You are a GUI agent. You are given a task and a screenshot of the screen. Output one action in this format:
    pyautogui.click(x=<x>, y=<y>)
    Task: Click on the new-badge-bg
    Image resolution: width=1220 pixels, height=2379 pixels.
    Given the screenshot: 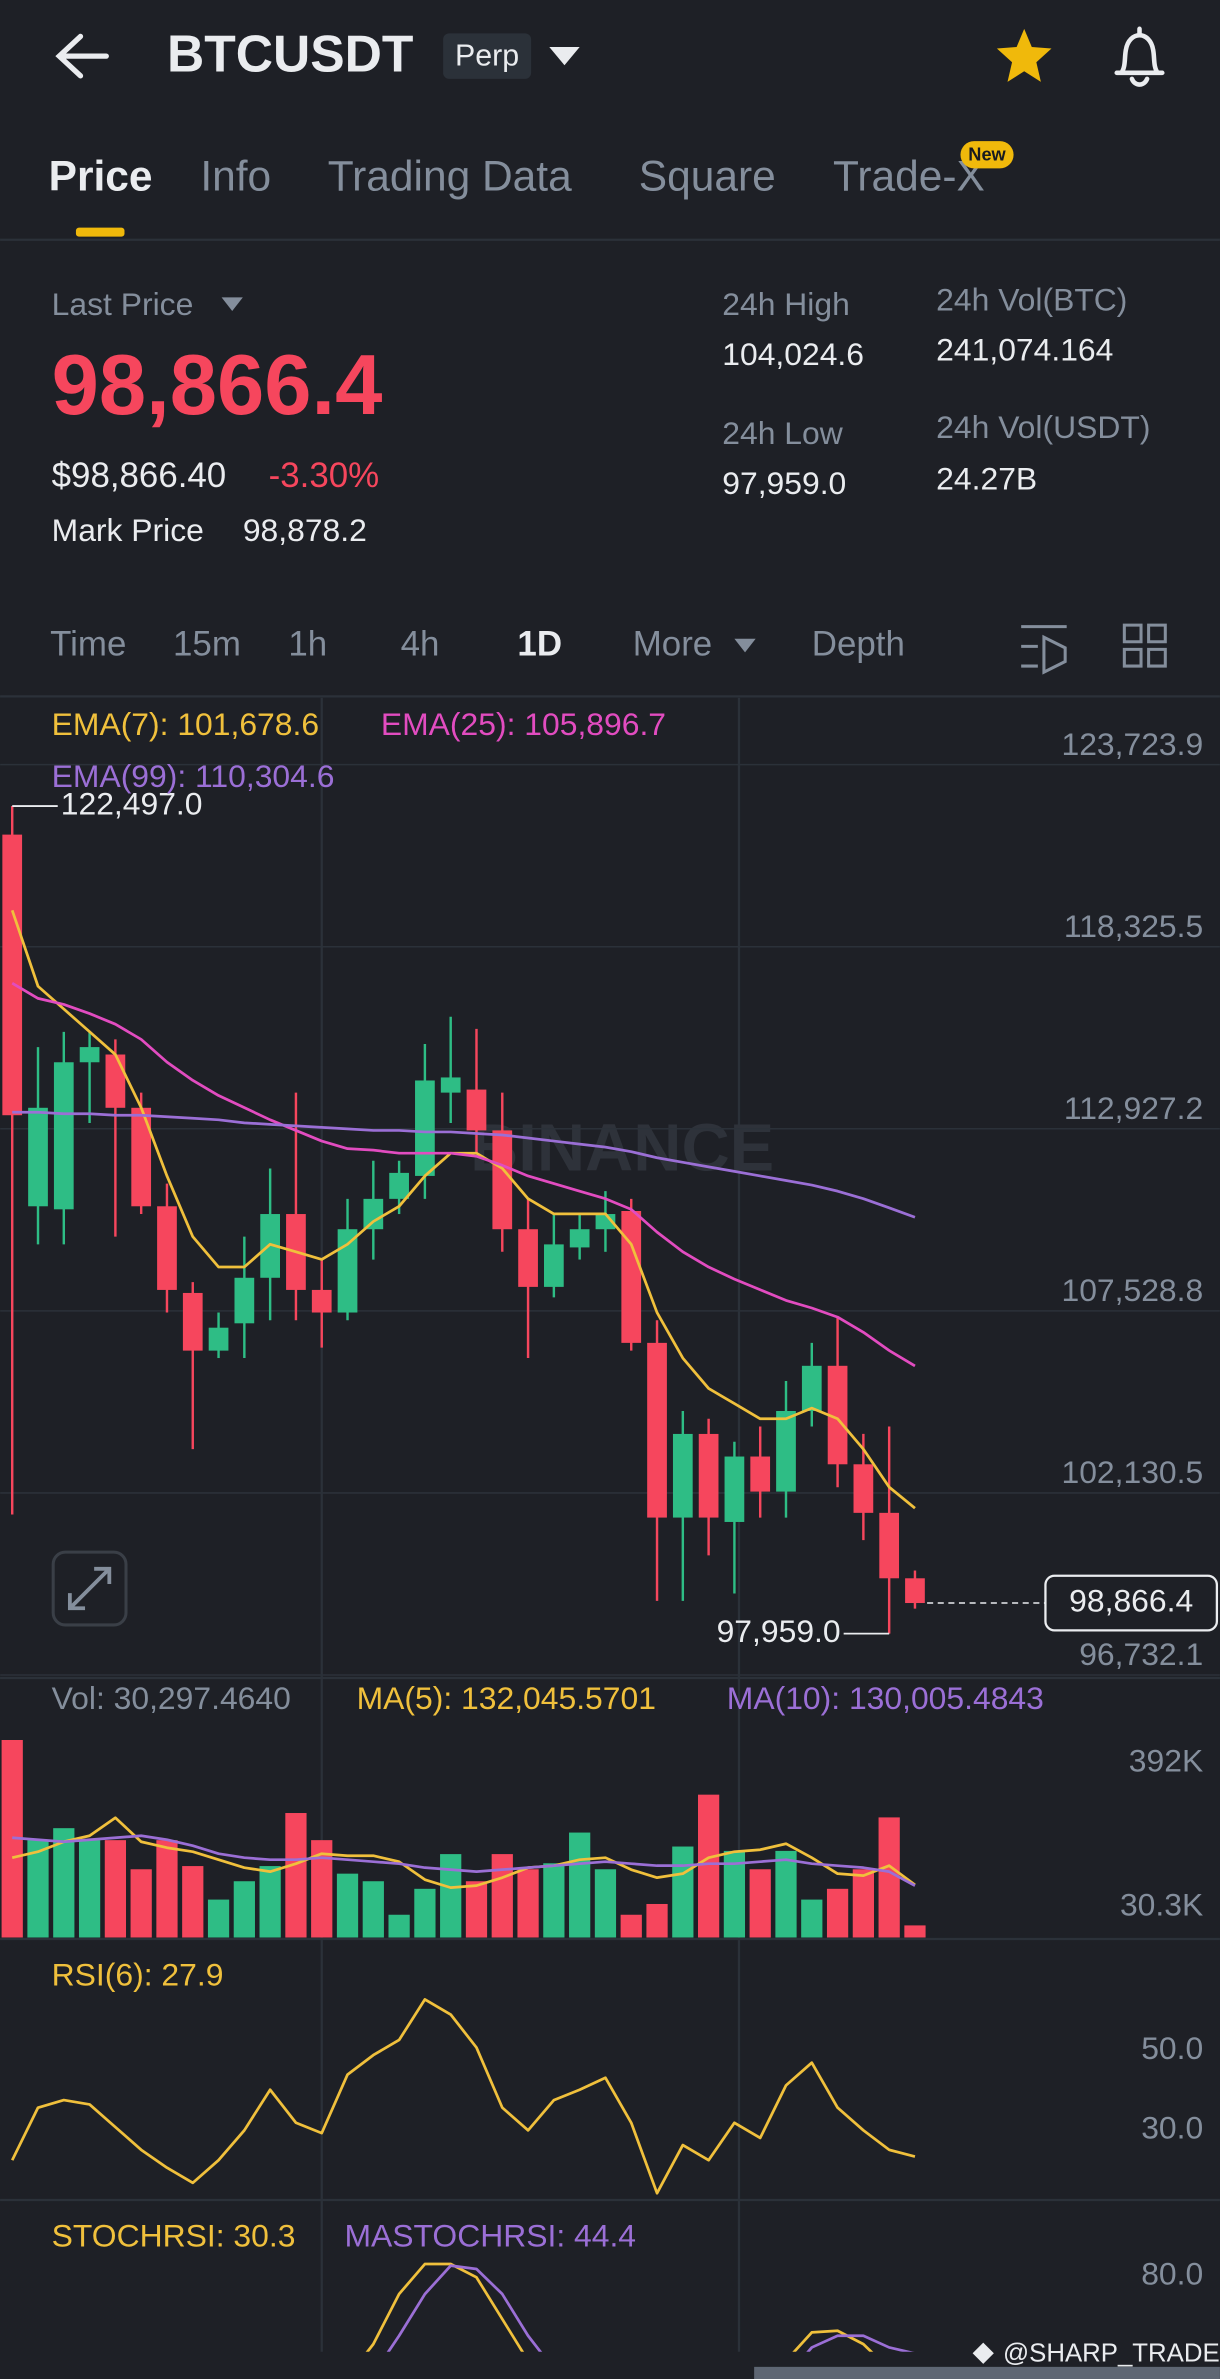 What is the action you would take?
    pyautogui.click(x=987, y=155)
    